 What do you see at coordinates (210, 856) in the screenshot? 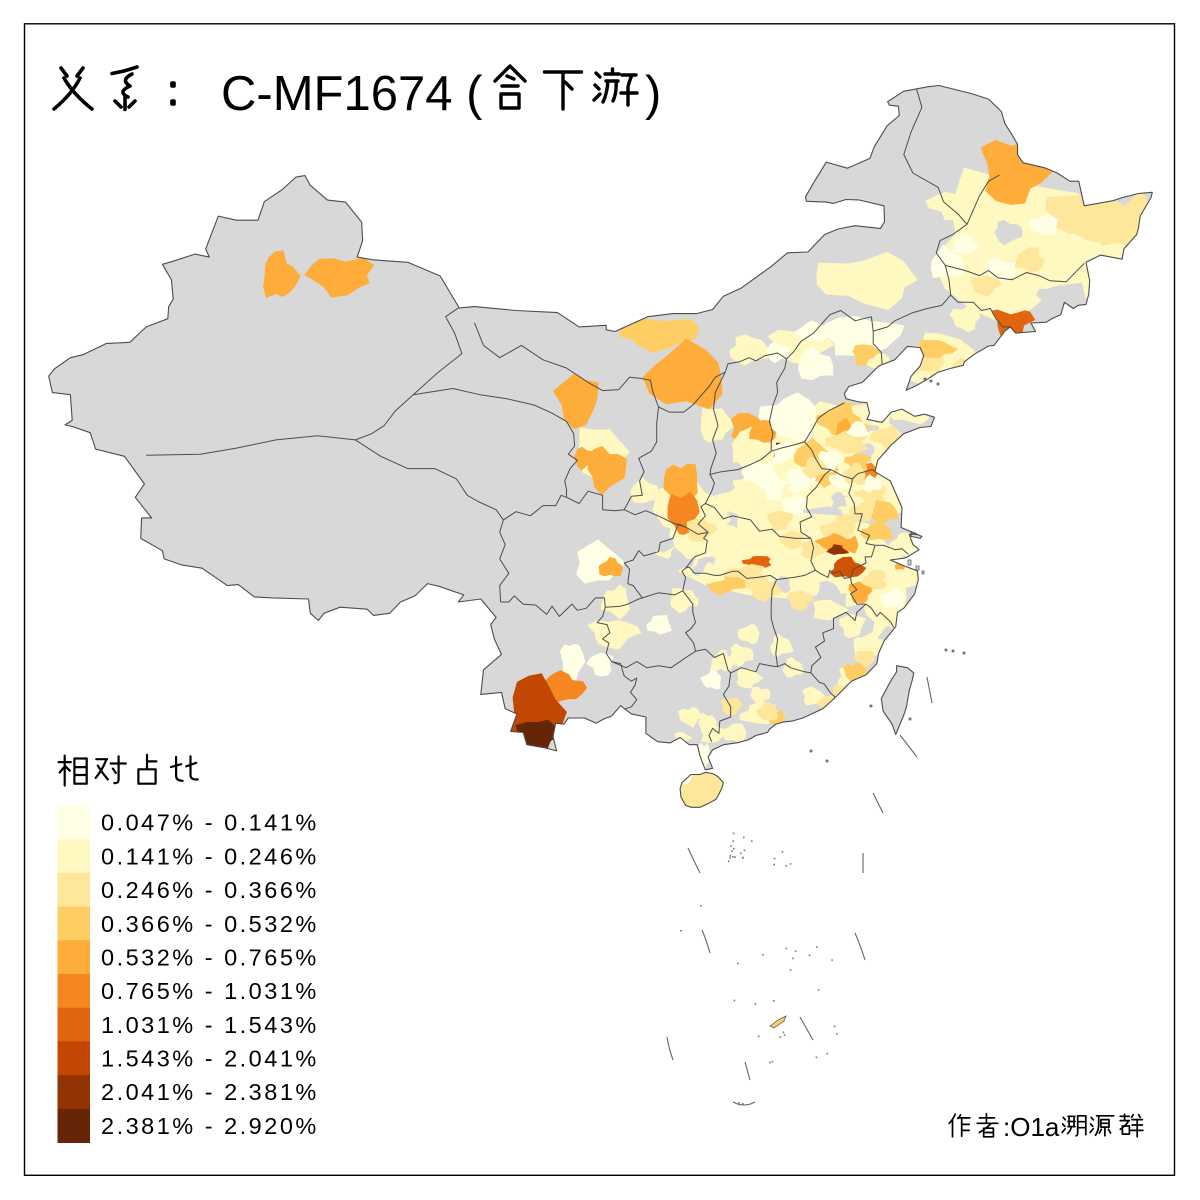
I see `svg-text: 0.141% - 0.246%` at bounding box center [210, 856].